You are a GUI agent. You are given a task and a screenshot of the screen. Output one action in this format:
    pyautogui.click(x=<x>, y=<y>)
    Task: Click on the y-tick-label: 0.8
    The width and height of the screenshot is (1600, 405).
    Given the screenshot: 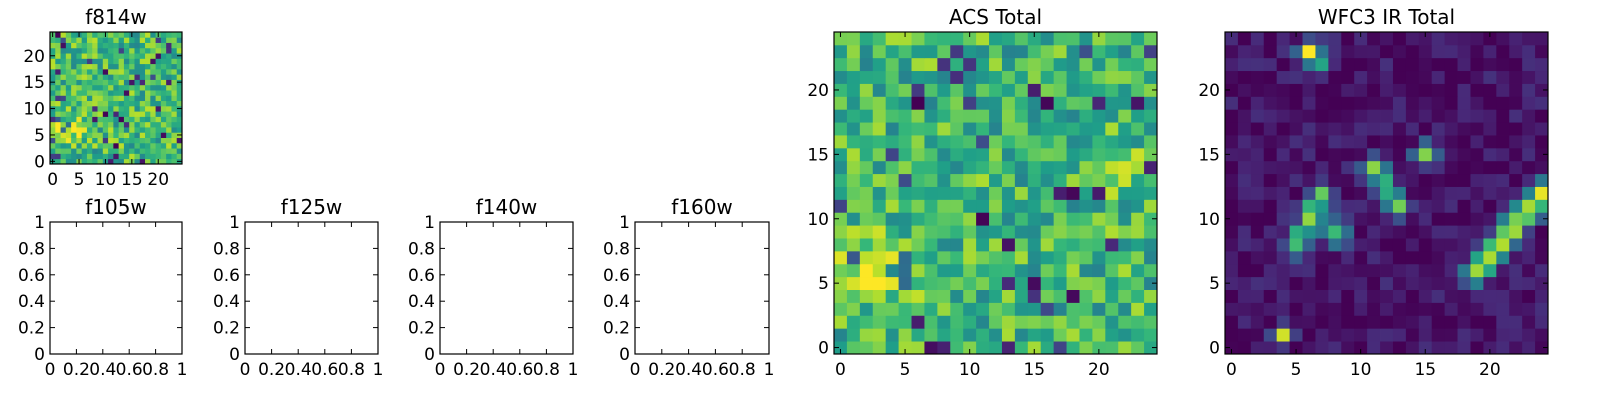 What is the action you would take?
    pyautogui.click(x=421, y=249)
    